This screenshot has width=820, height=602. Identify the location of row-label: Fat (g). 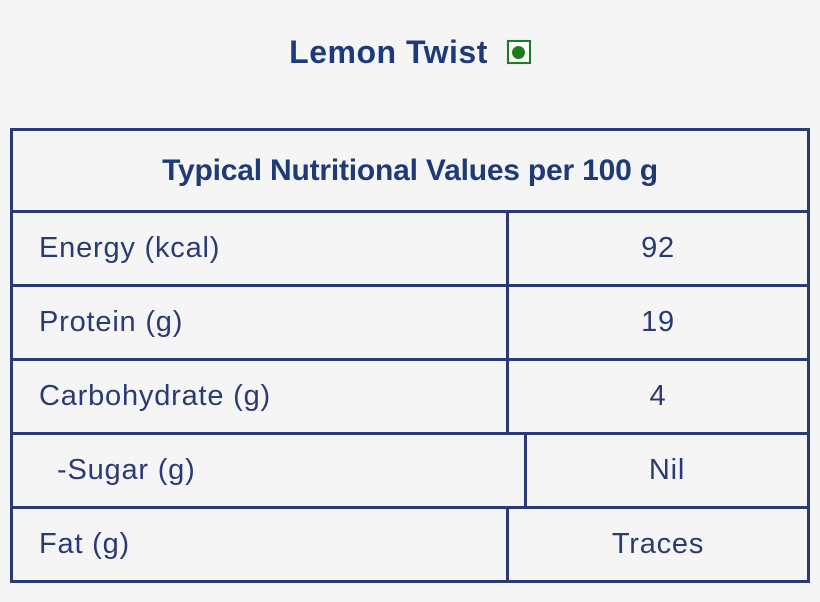
(261, 544).